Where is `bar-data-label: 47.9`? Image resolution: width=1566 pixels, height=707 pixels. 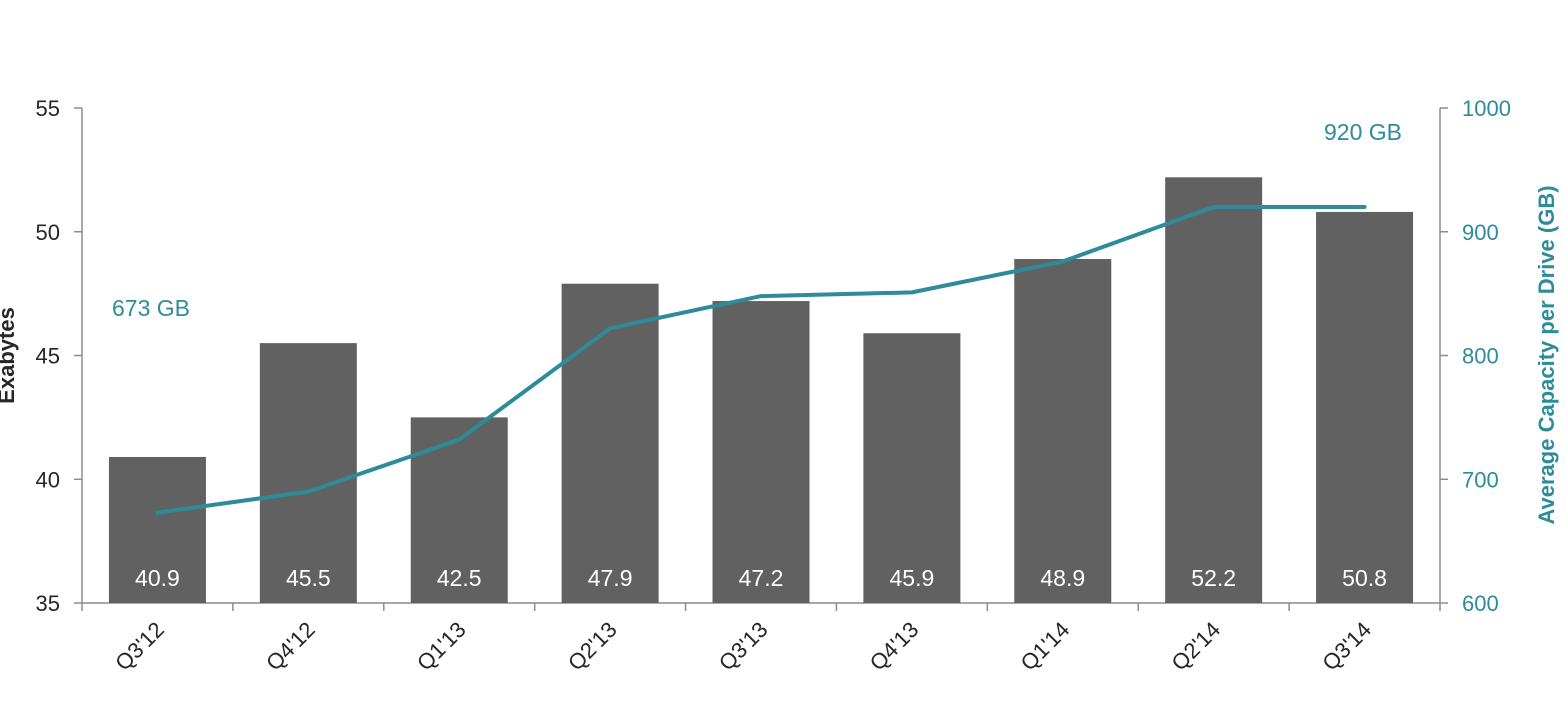
bar-data-label: 47.9 is located at coordinates (610, 578).